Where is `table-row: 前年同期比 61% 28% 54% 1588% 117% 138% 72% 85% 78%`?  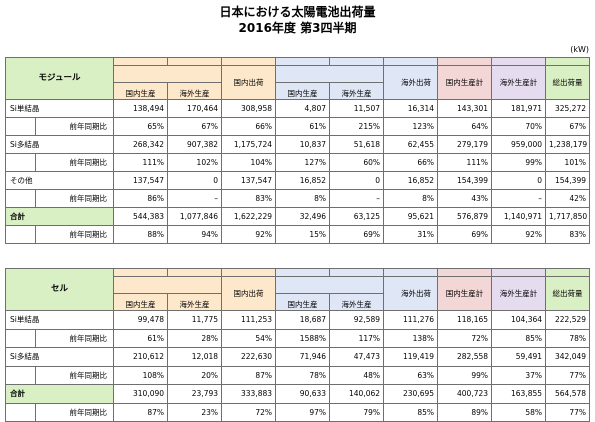
table-row: 前年同期比 61% 28% 54% 1588% 117% 138% 72% 85% 78% is located at coordinates (298, 338).